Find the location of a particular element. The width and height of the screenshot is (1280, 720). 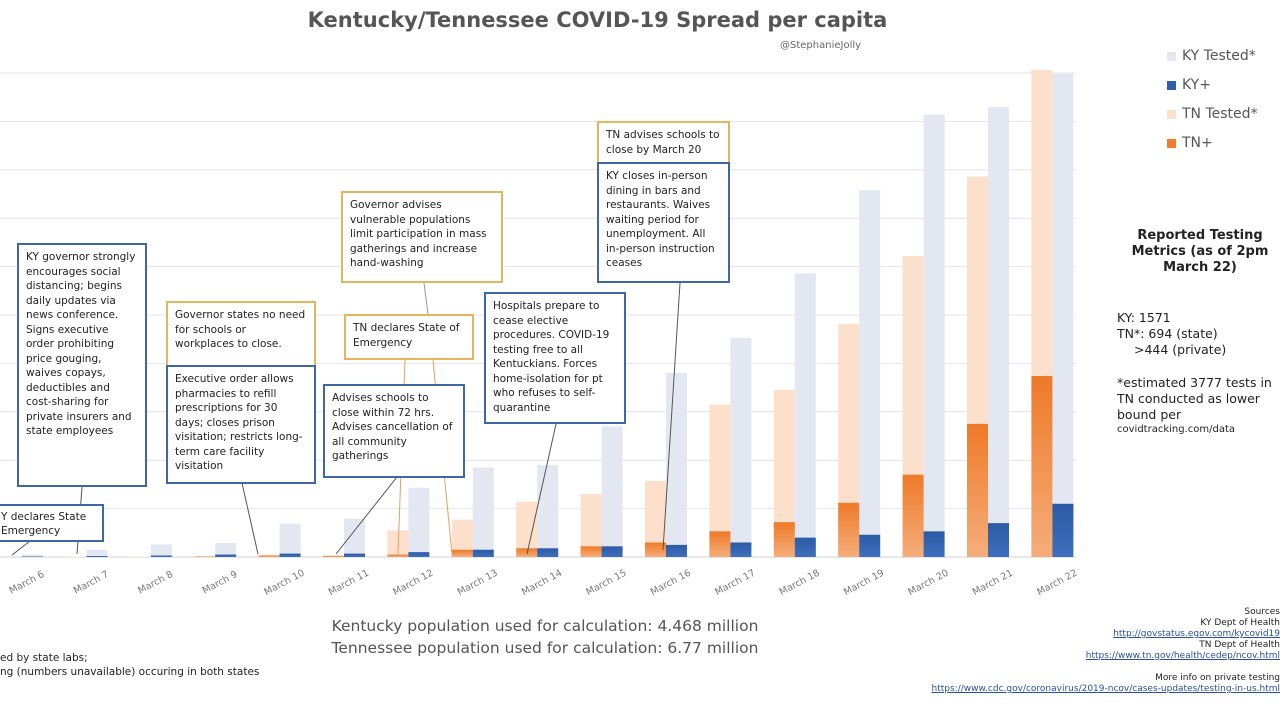

annotation-tn-emergency: TN declares State of Emergency is located at coordinates (409, 337).